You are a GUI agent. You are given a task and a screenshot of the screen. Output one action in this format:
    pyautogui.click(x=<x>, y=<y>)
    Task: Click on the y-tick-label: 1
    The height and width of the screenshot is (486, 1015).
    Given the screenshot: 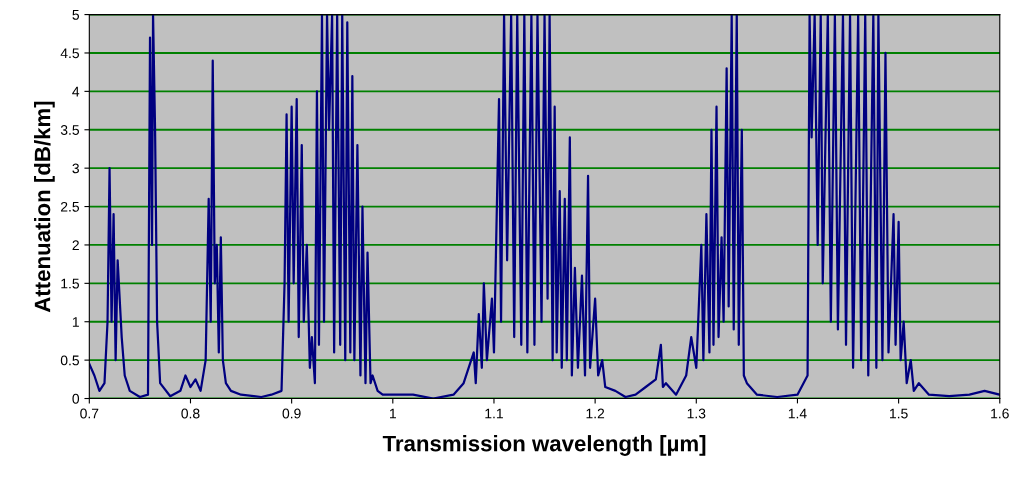 What is the action you would take?
    pyautogui.click(x=75, y=322)
    